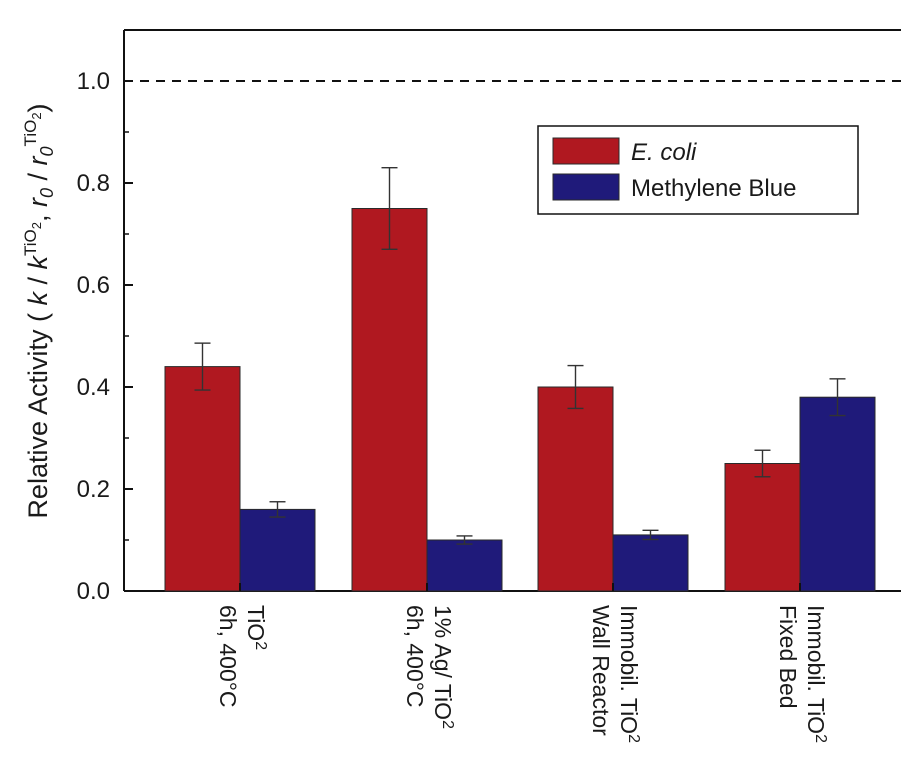  Describe the element at coordinates (93, 285) in the screenshot. I see `y-tick-label: 0.6` at that location.